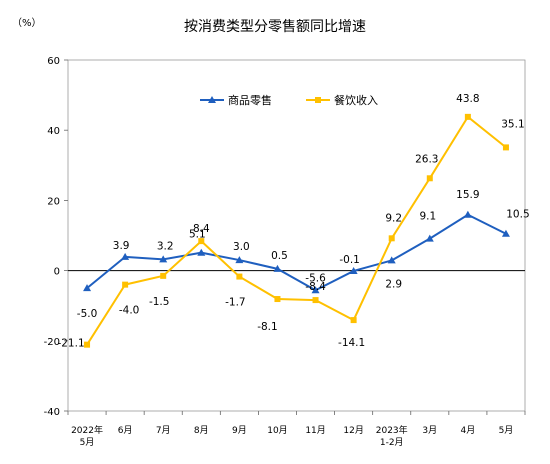 The image size is (550, 464). I want to click on data-label: -21.1, so click(70, 344).